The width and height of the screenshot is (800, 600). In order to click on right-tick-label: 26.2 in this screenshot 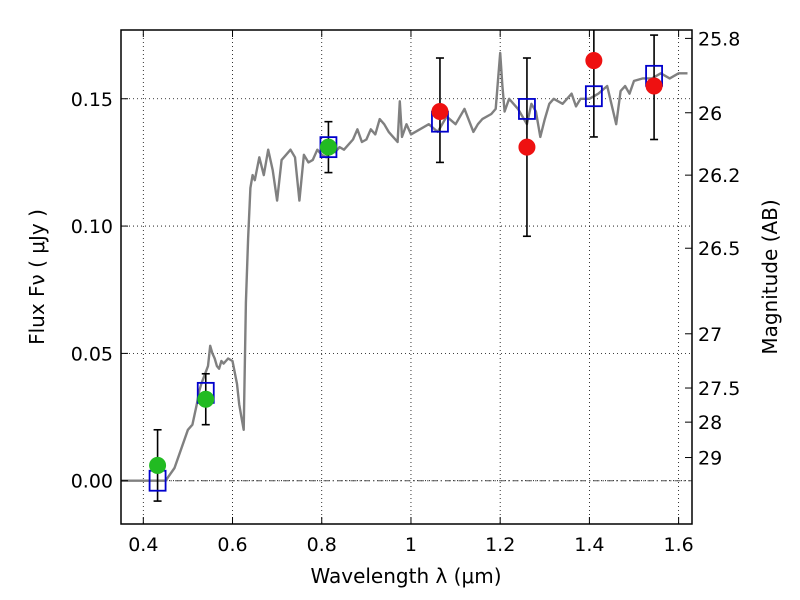, I will do `click(719, 176)`.